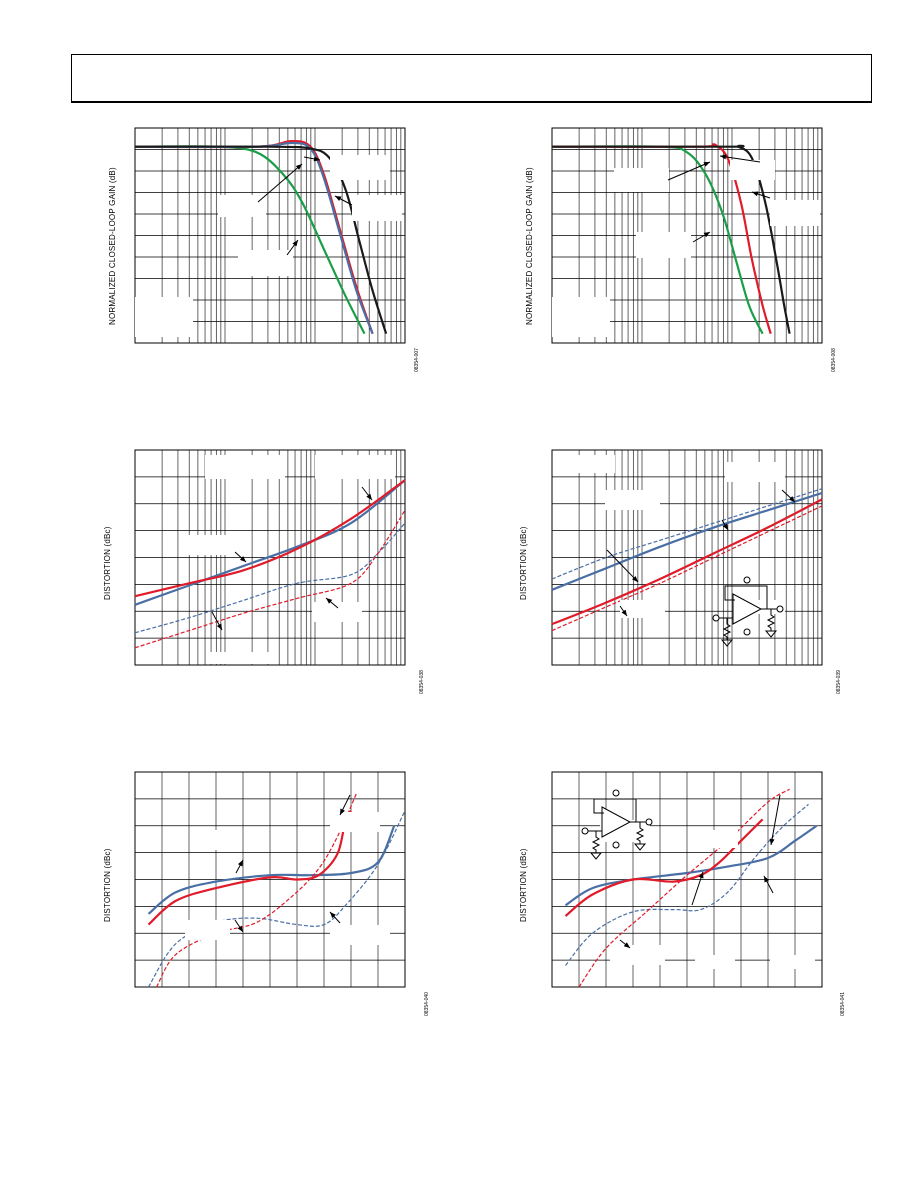  I want to click on chart6-series-group, so click(691, 888).